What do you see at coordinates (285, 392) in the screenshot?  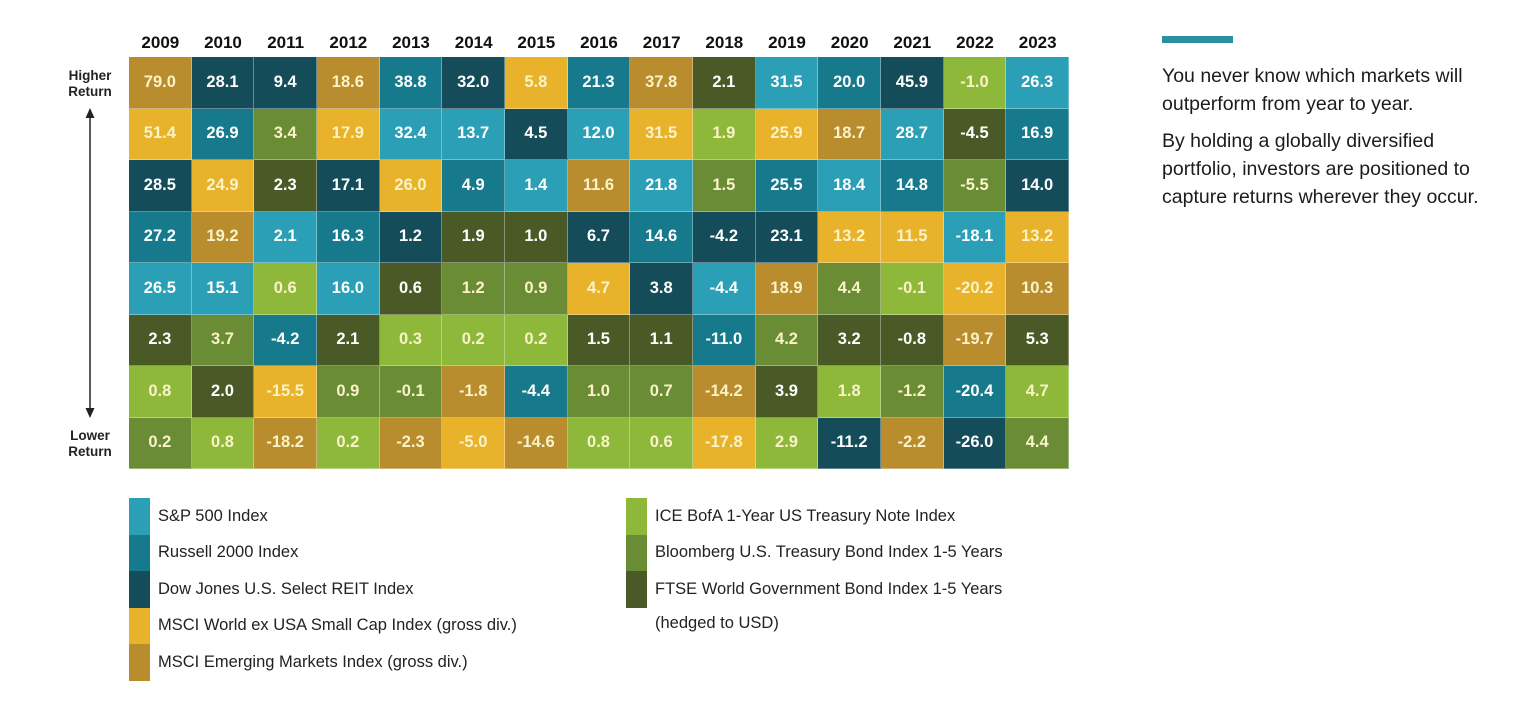 I see `return-cell-2011-ws: -15.5` at bounding box center [285, 392].